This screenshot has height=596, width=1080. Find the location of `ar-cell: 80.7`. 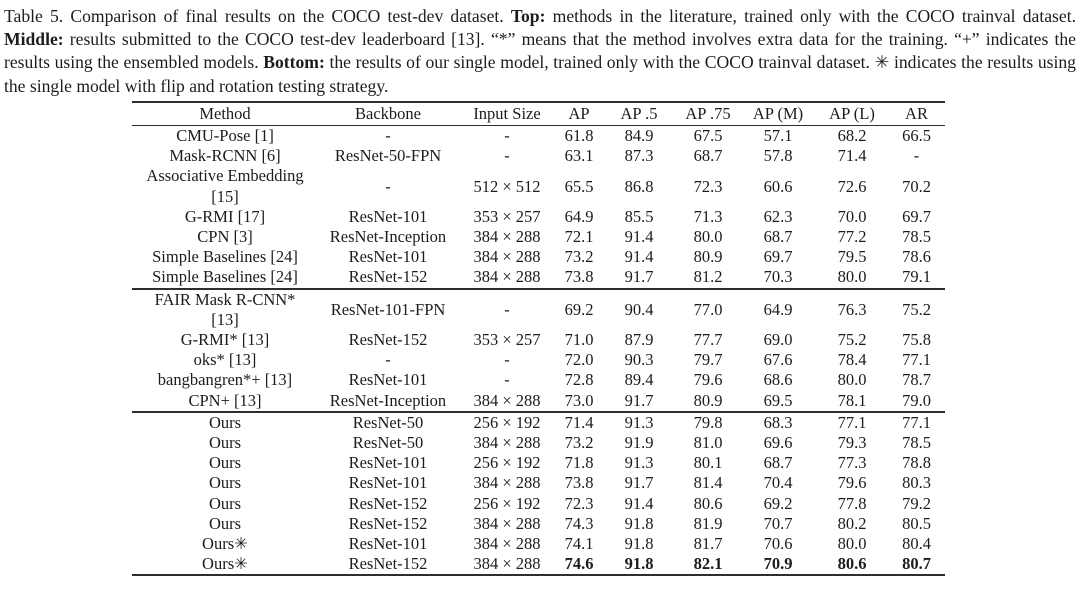

ar-cell: 80.7 is located at coordinates (916, 564).